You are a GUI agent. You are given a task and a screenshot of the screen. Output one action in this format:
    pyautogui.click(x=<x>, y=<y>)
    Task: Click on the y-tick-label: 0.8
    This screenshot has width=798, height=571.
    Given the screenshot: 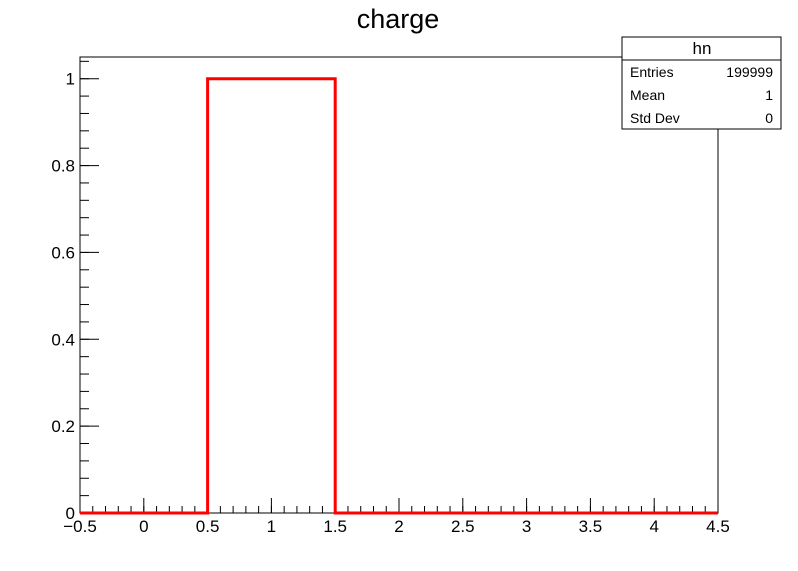 What is the action you would take?
    pyautogui.click(x=63, y=166)
    